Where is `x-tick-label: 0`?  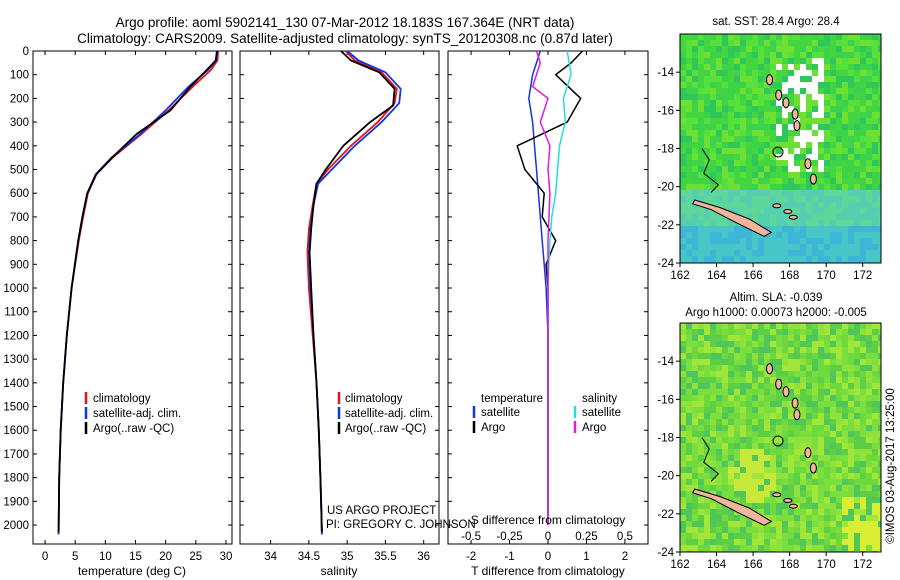 x-tick-label: 0 is located at coordinates (45, 557).